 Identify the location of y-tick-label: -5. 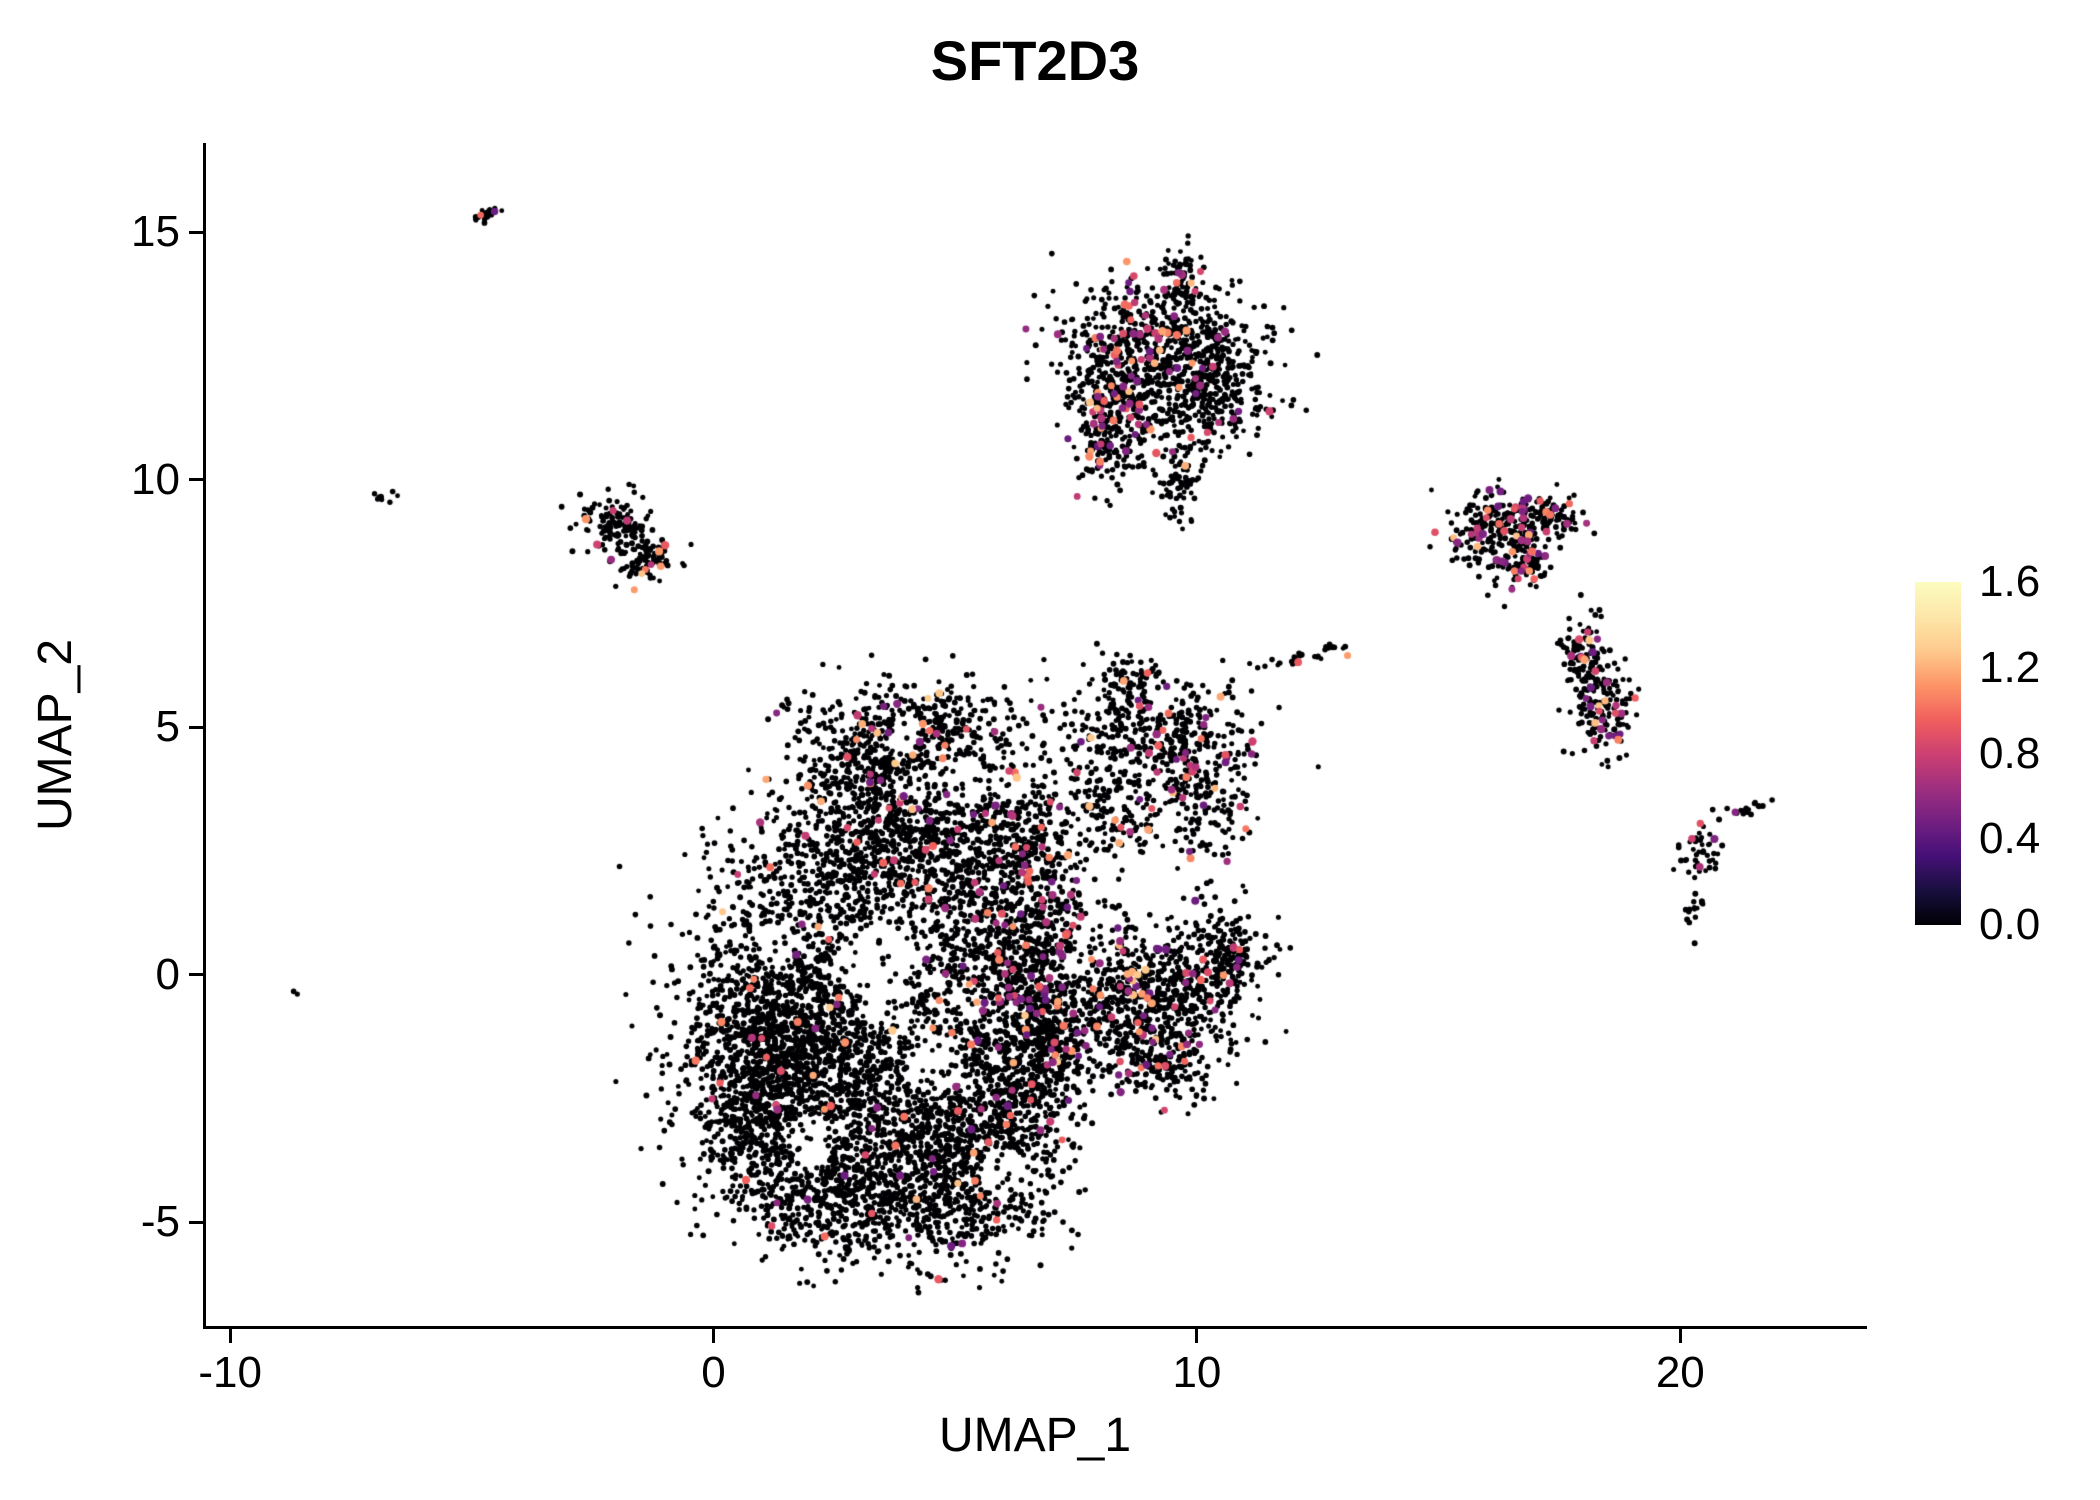
(160, 1222).